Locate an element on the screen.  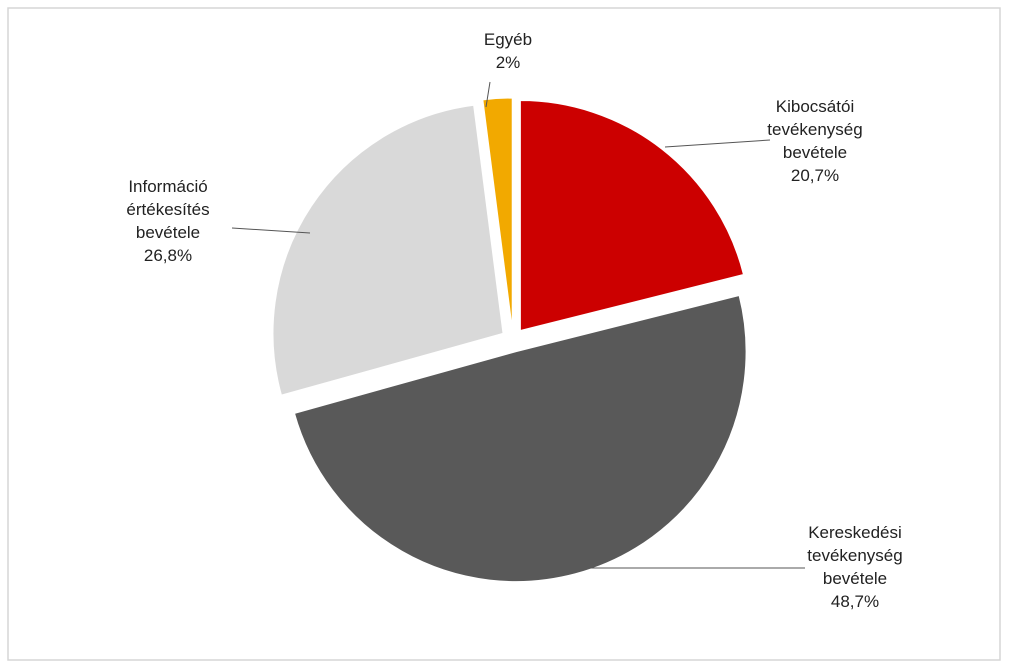
slice-label: Egyéb is located at coordinates (508, 39).